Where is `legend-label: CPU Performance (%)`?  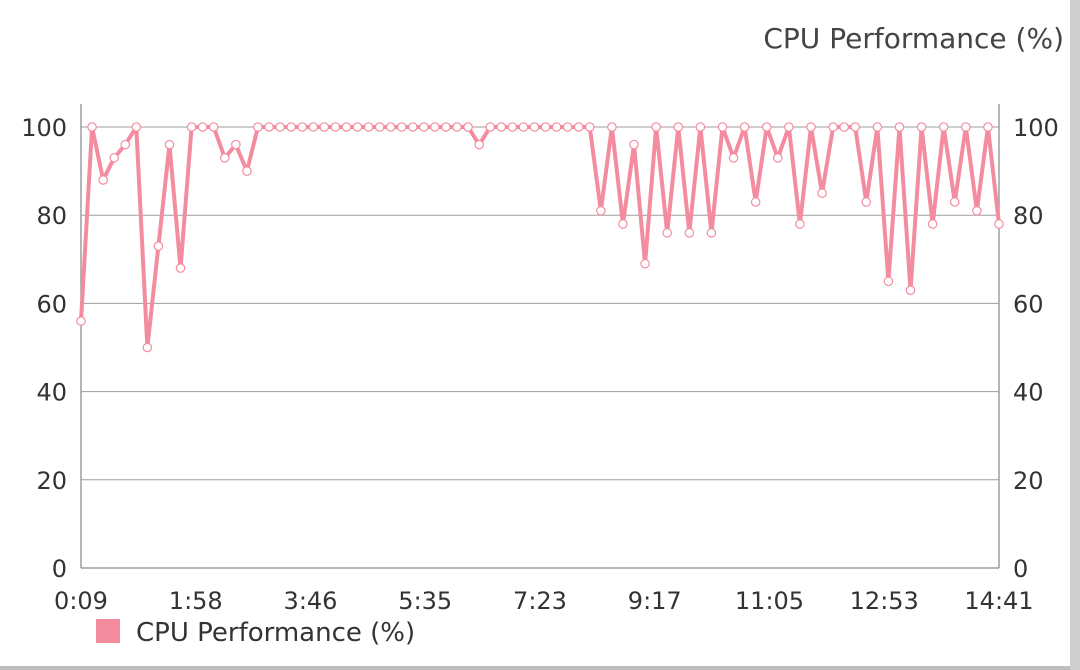
legend-label: CPU Performance (%) is located at coordinates (275, 633).